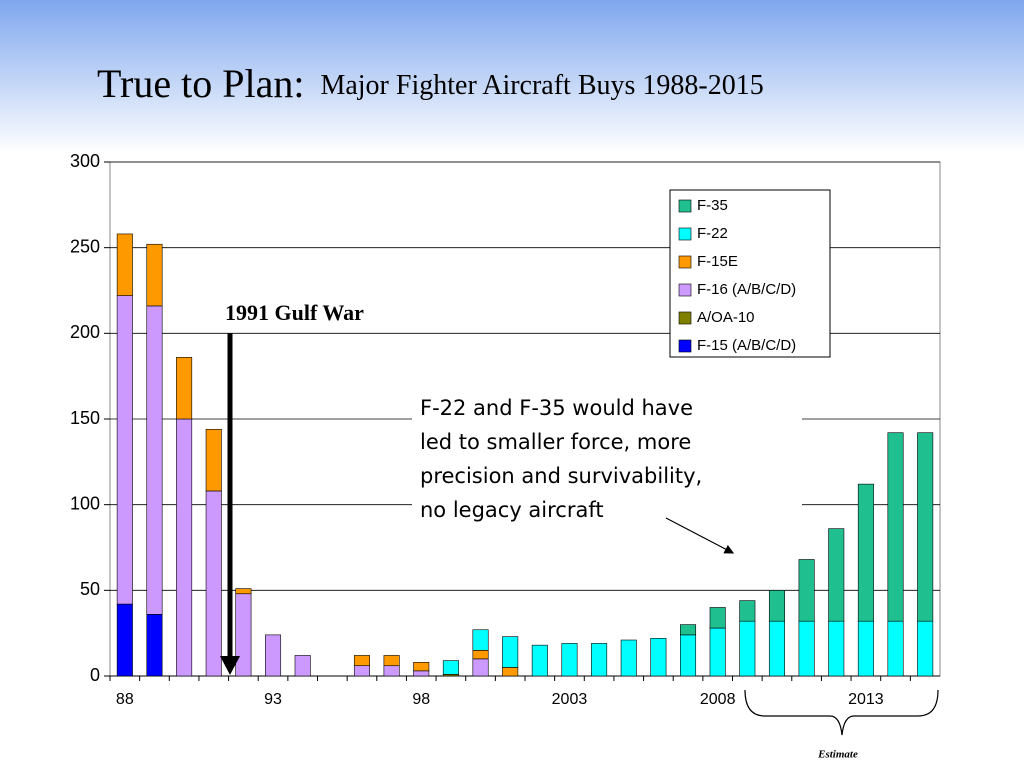 The image size is (1024, 773). I want to click on annotation: 1991 Gulf War, so click(294, 312).